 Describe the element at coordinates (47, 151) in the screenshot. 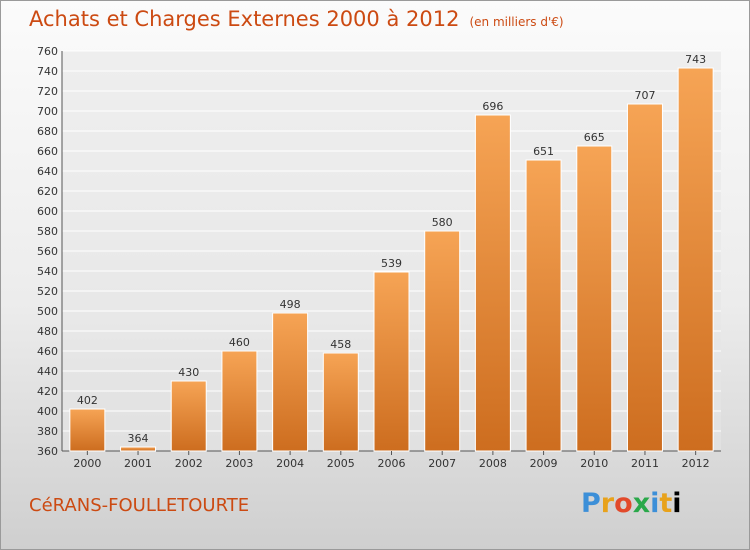

I see `y-tick-label: 660` at that location.